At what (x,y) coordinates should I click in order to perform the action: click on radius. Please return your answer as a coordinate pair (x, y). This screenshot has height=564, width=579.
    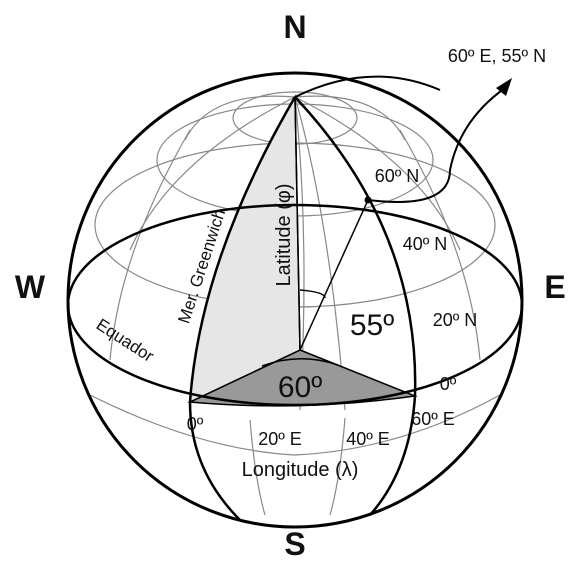
    Looking at the image, I should click on (334, 275).